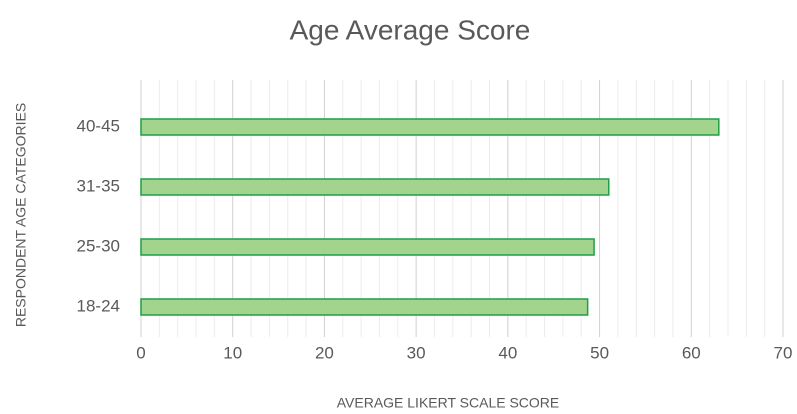  I want to click on x-axis-title: AVERAGE LIKERT SCALE SCORE, so click(448, 403).